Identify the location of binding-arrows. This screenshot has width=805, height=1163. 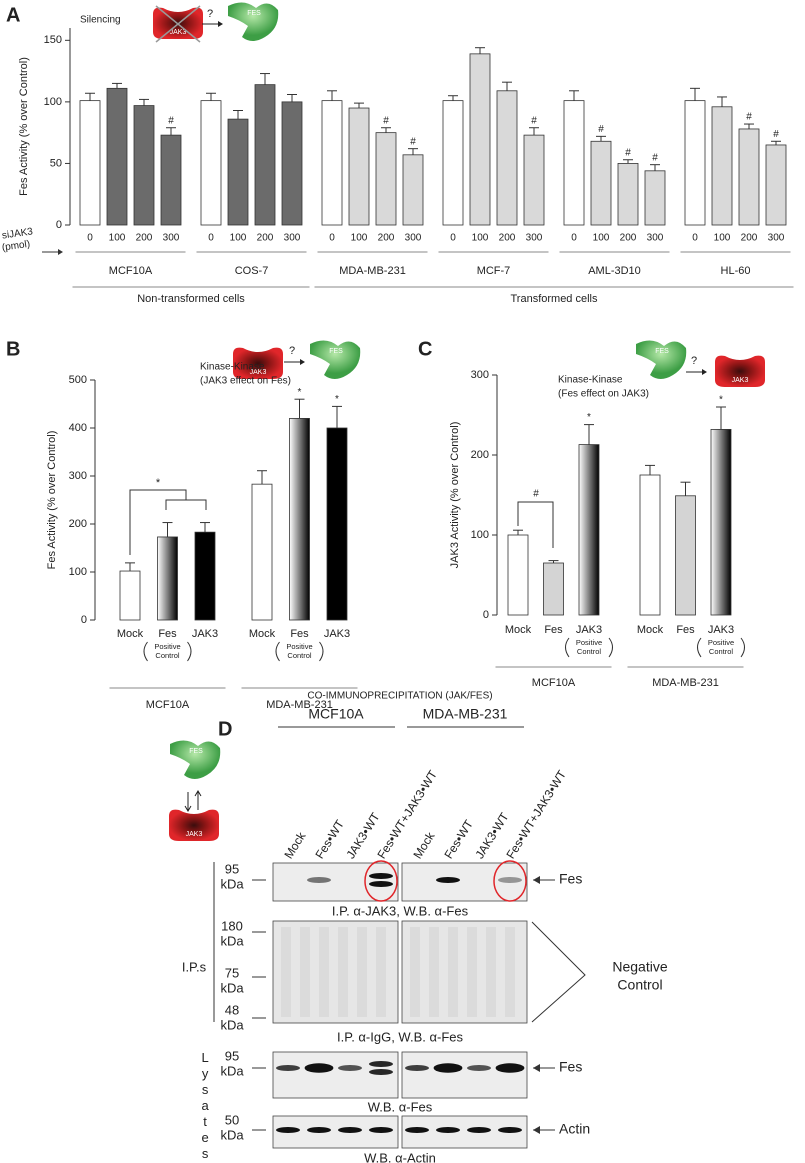
(193, 801).